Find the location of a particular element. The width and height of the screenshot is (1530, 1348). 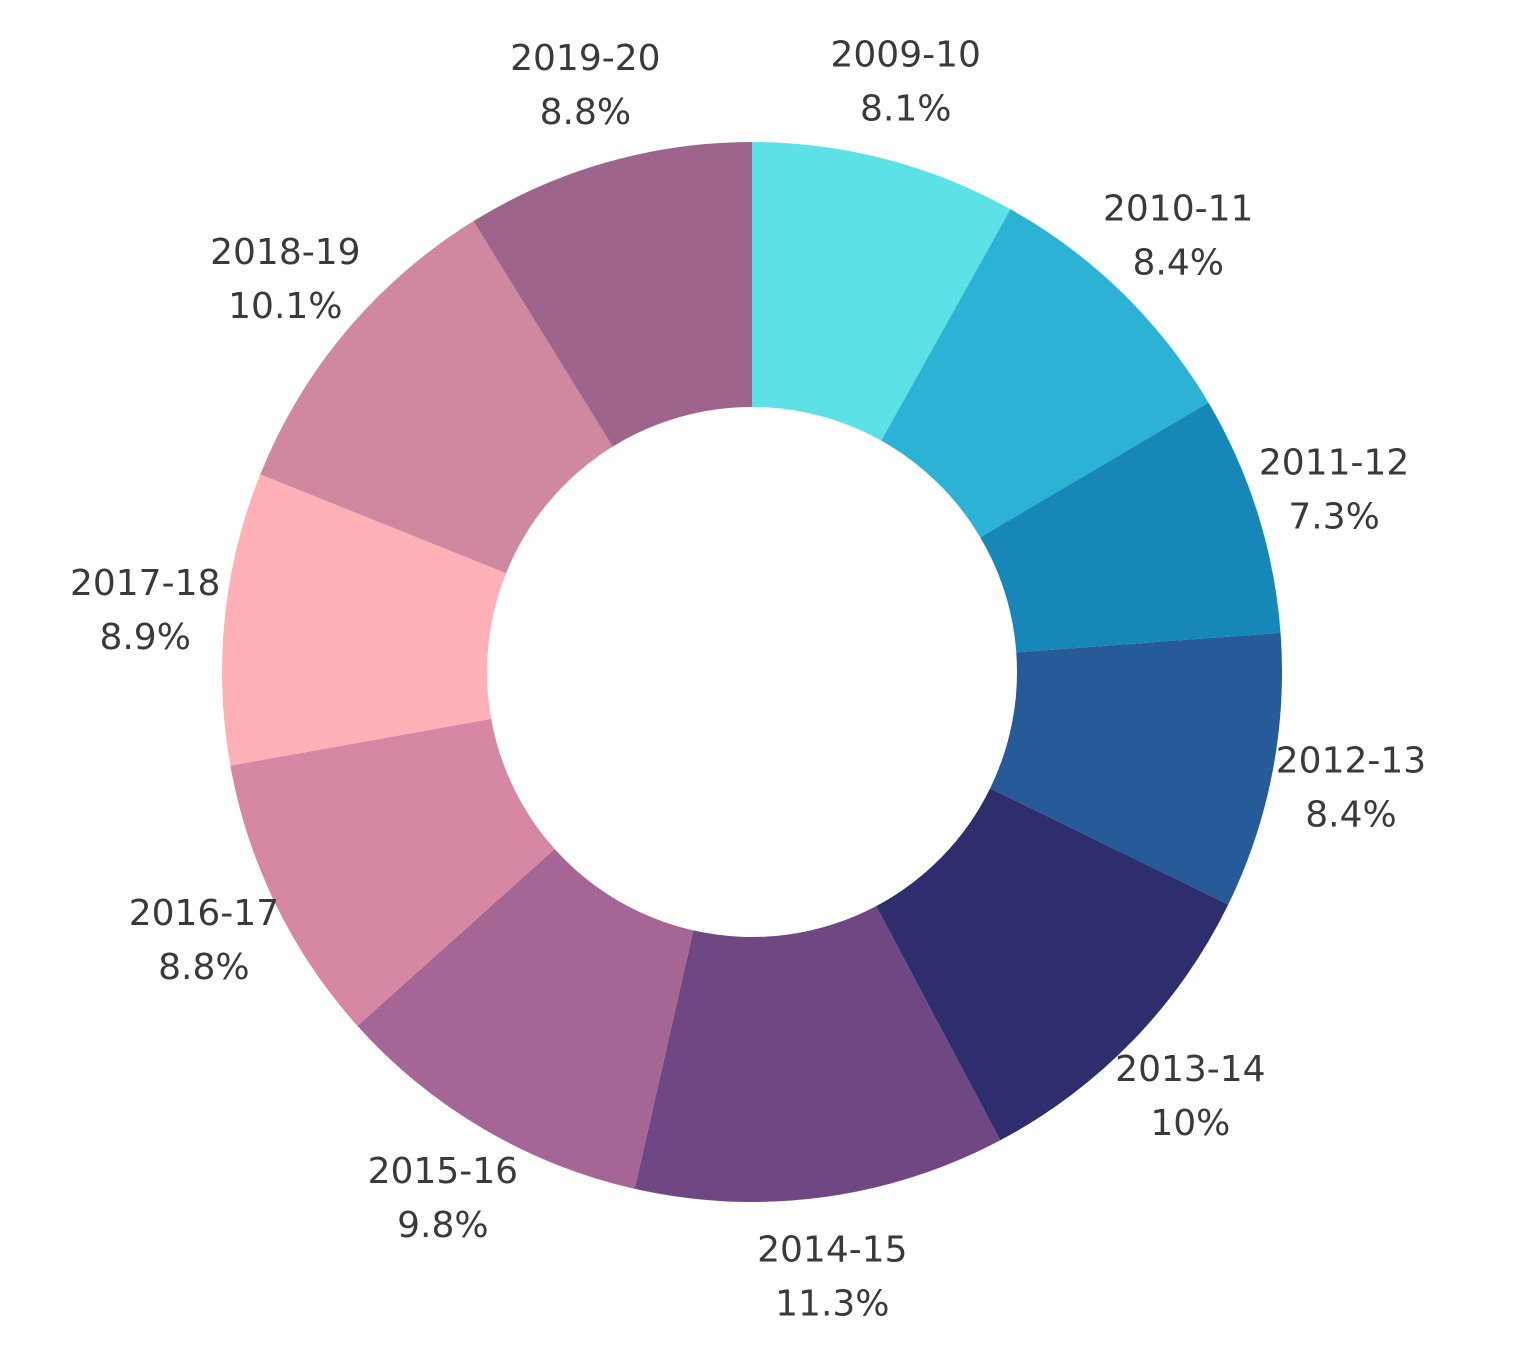

slice-value-label: 10.1% is located at coordinates (285, 306).